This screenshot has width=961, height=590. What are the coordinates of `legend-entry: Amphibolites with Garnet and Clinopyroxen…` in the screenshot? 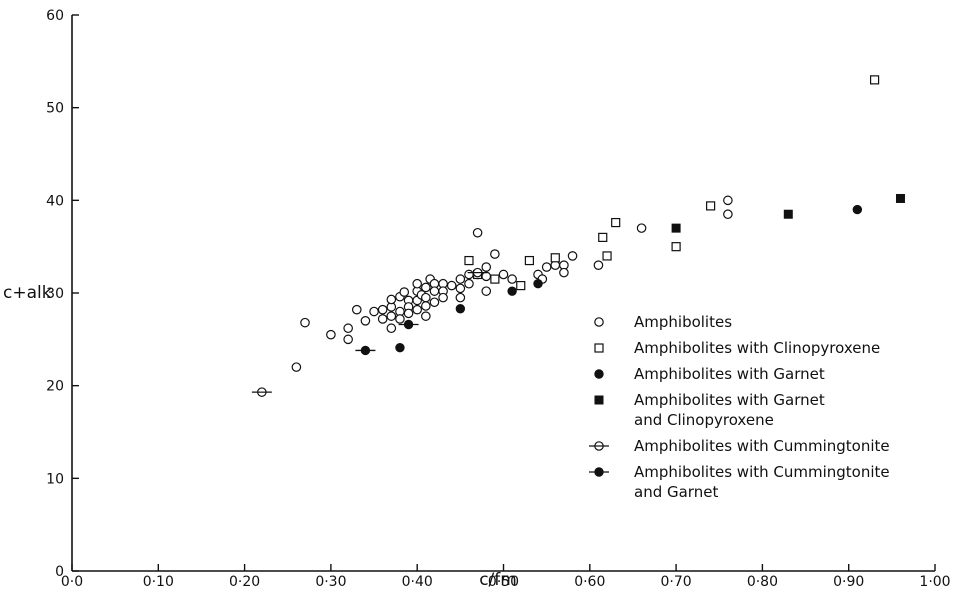 It's located at (709, 410).